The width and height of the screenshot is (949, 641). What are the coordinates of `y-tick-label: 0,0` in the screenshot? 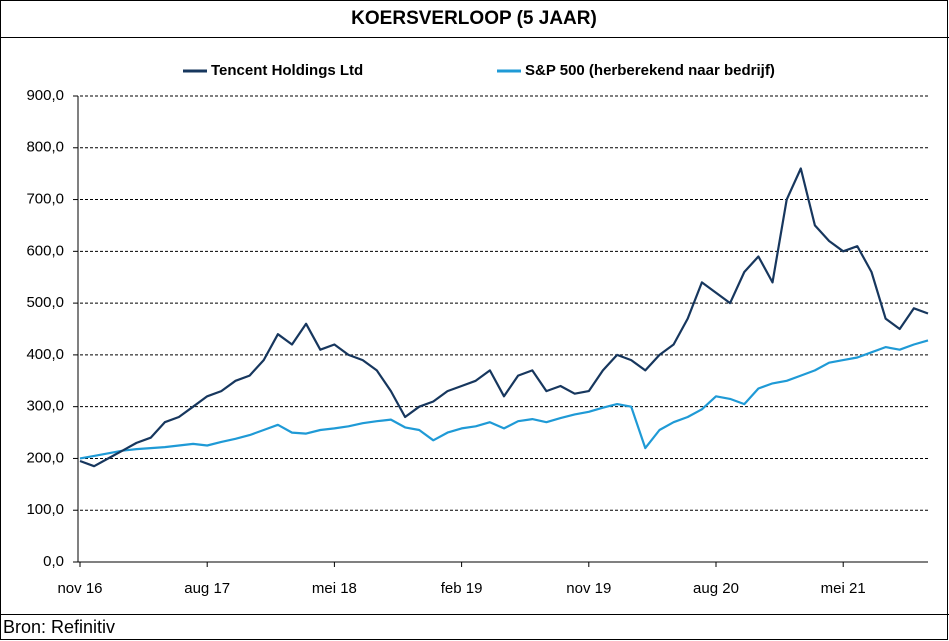 It's located at (53, 561).